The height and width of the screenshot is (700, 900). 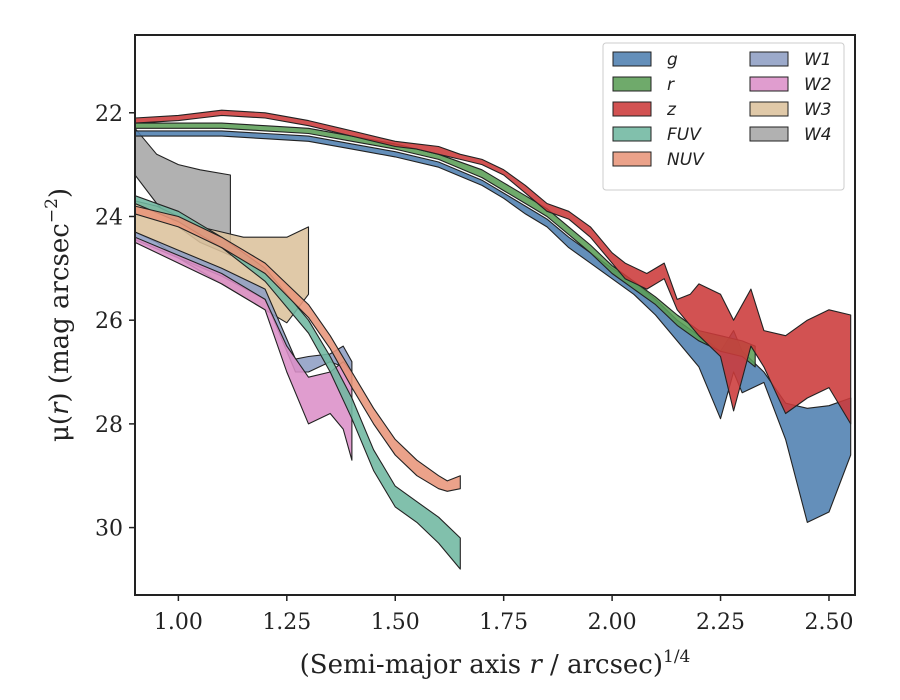 I want to click on legend-label-z: z, so click(x=671, y=110).